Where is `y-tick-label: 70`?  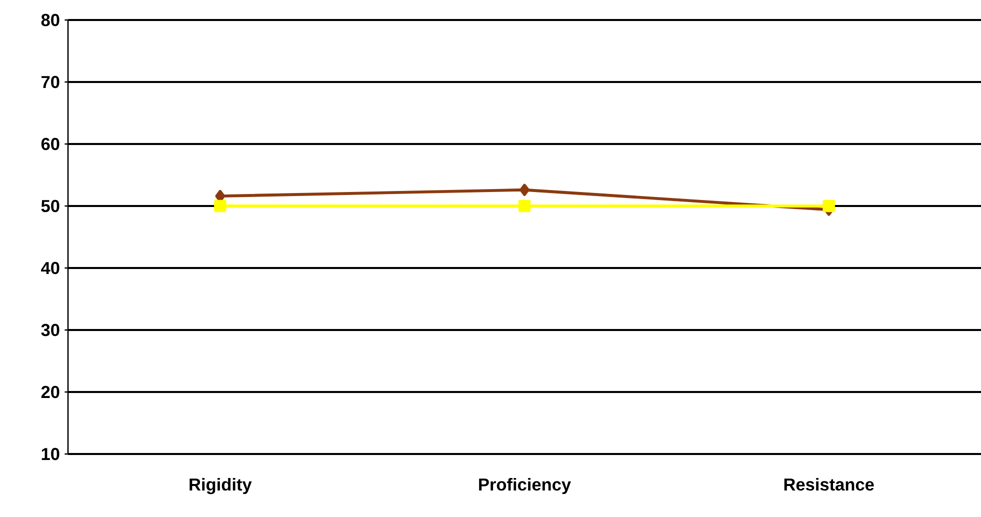
y-tick-label: 70 is located at coordinates (51, 82).